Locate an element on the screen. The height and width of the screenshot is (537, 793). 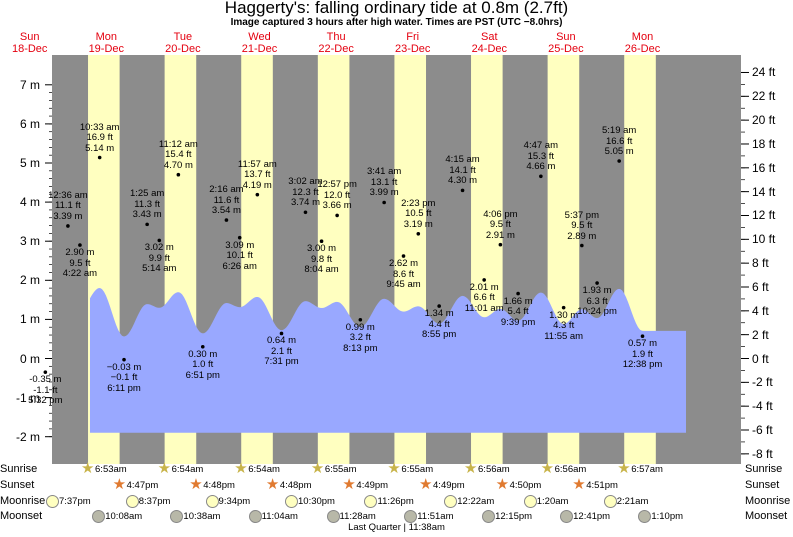
sunset-time: 4:51pm is located at coordinates (602, 485).